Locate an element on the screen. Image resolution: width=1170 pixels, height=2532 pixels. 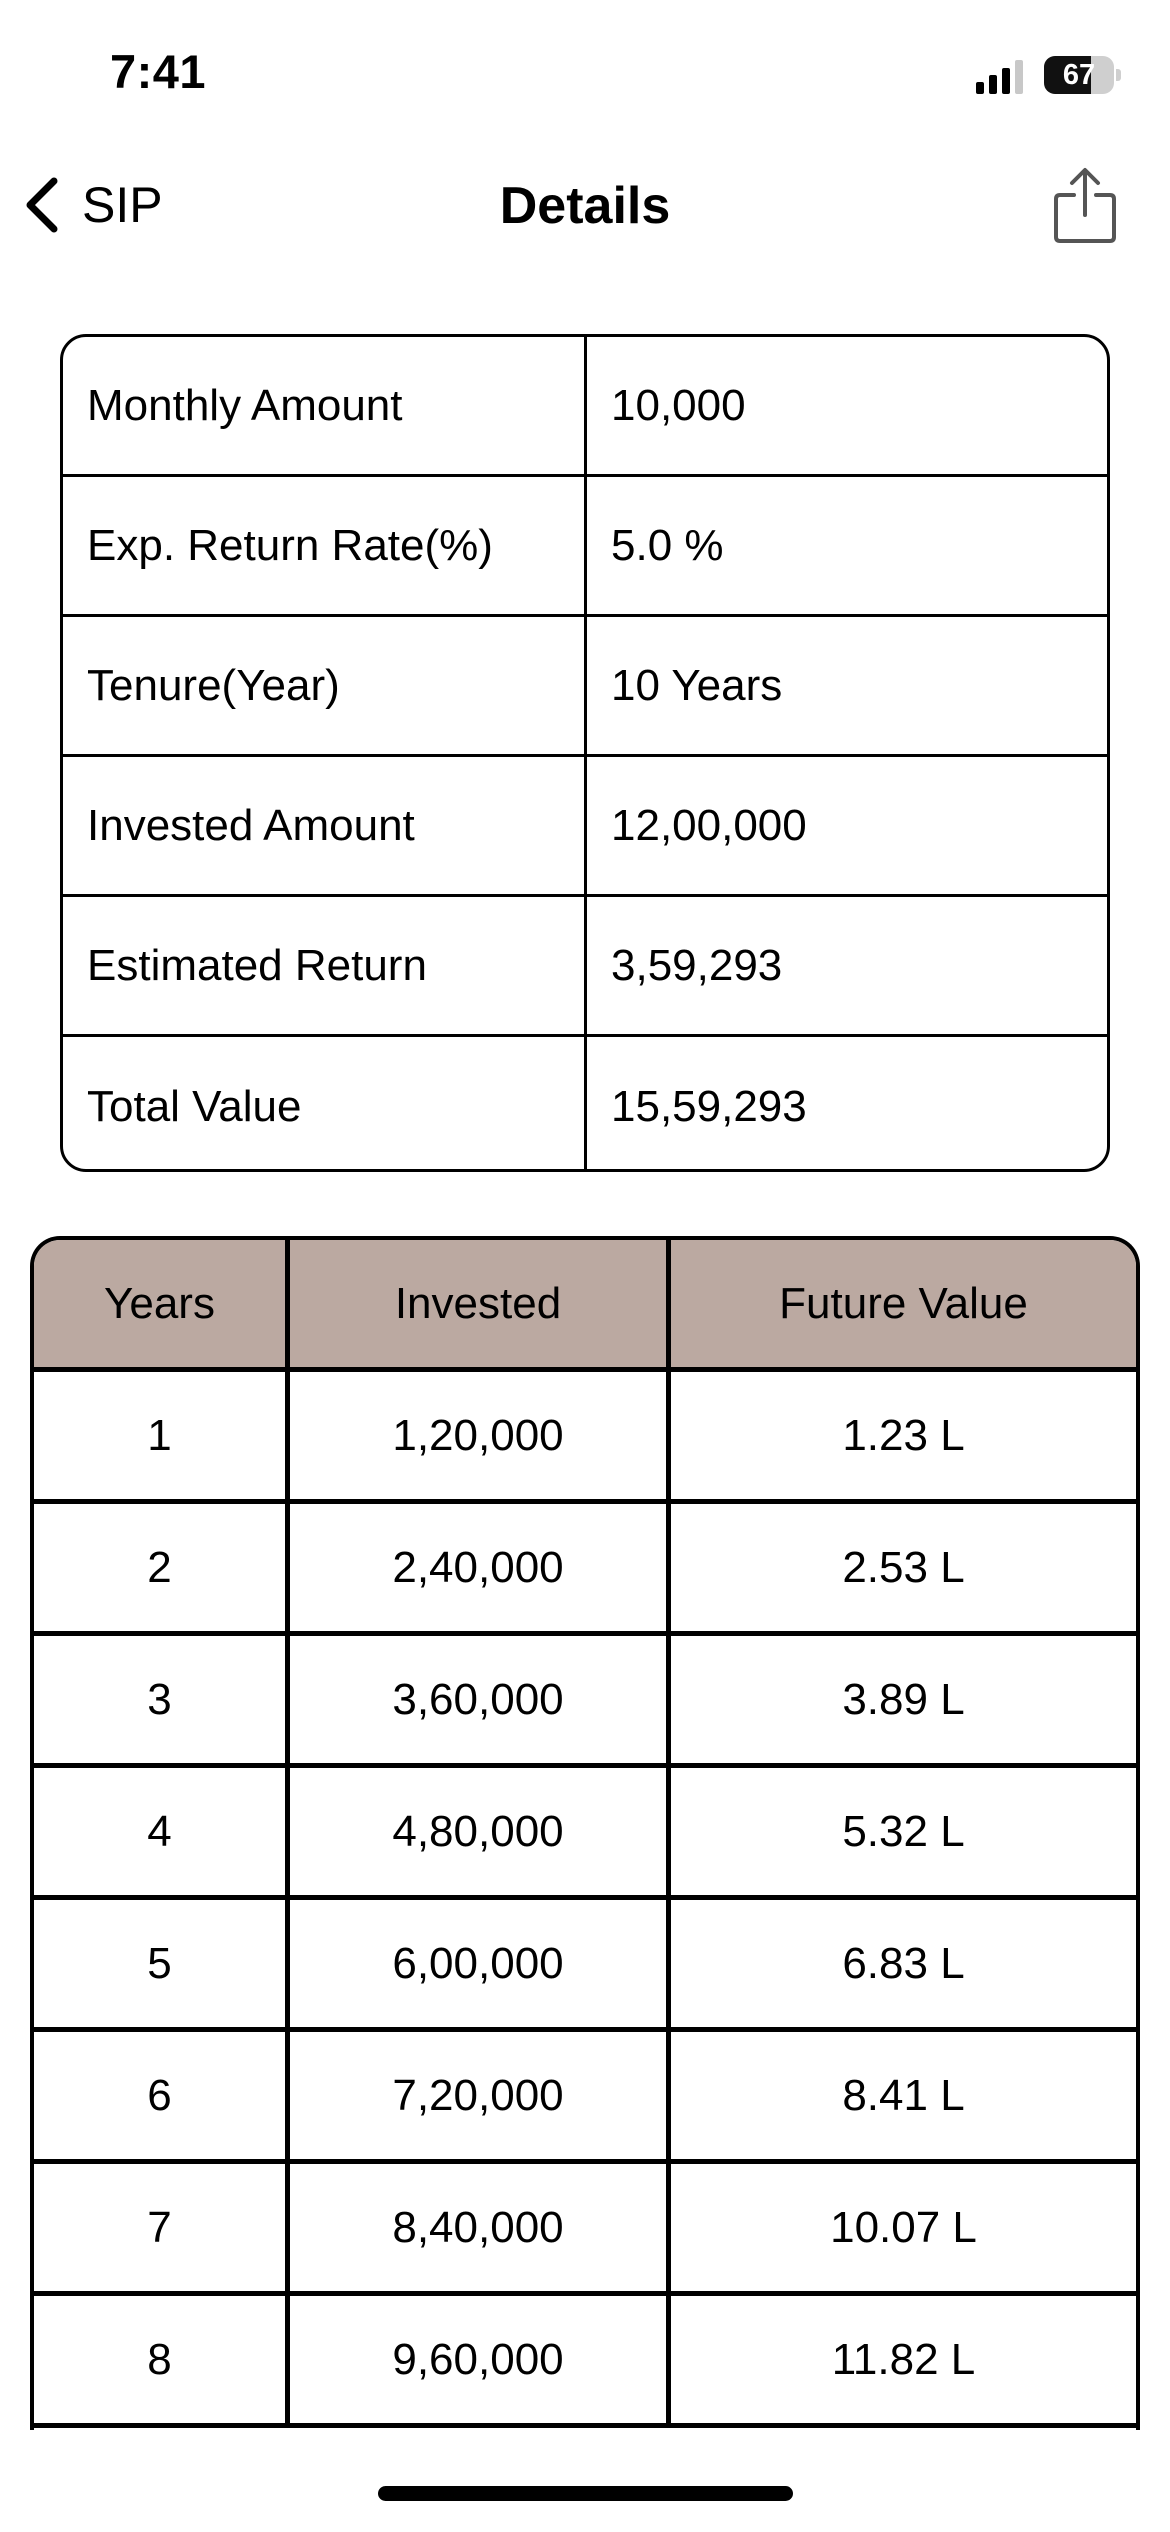
battery-body: 67 is located at coordinates (1079, 75).